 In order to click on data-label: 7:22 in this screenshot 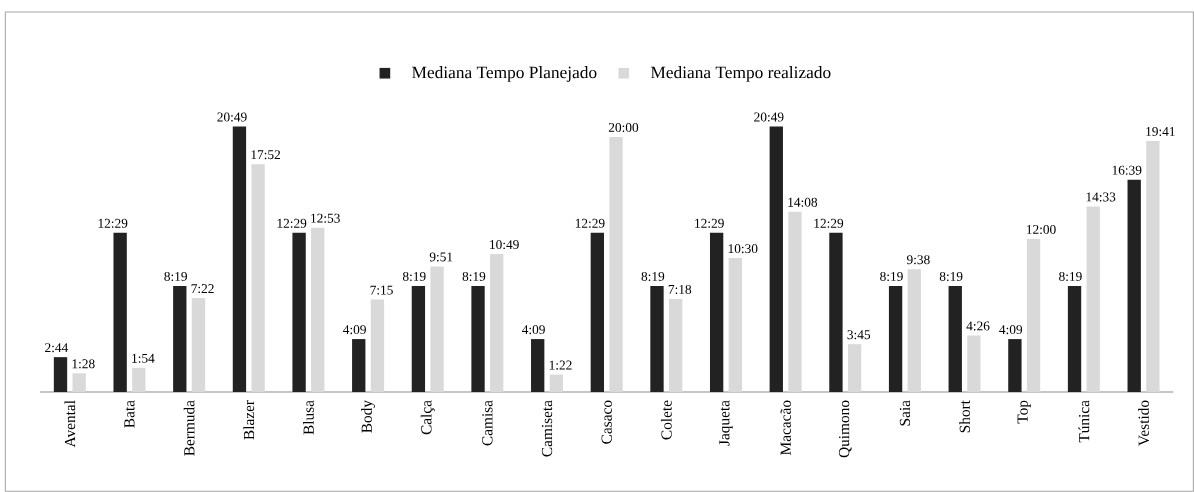, I will do `click(202, 289)`.